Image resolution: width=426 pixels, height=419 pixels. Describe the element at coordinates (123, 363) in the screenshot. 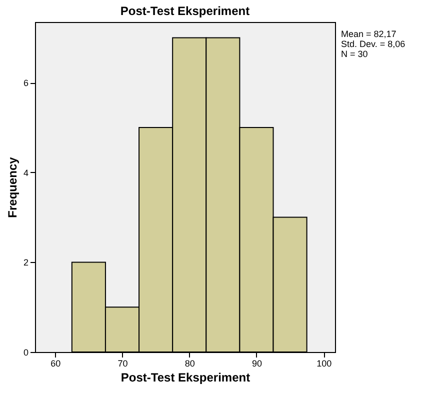

I see `x-tick-label: 70` at that location.